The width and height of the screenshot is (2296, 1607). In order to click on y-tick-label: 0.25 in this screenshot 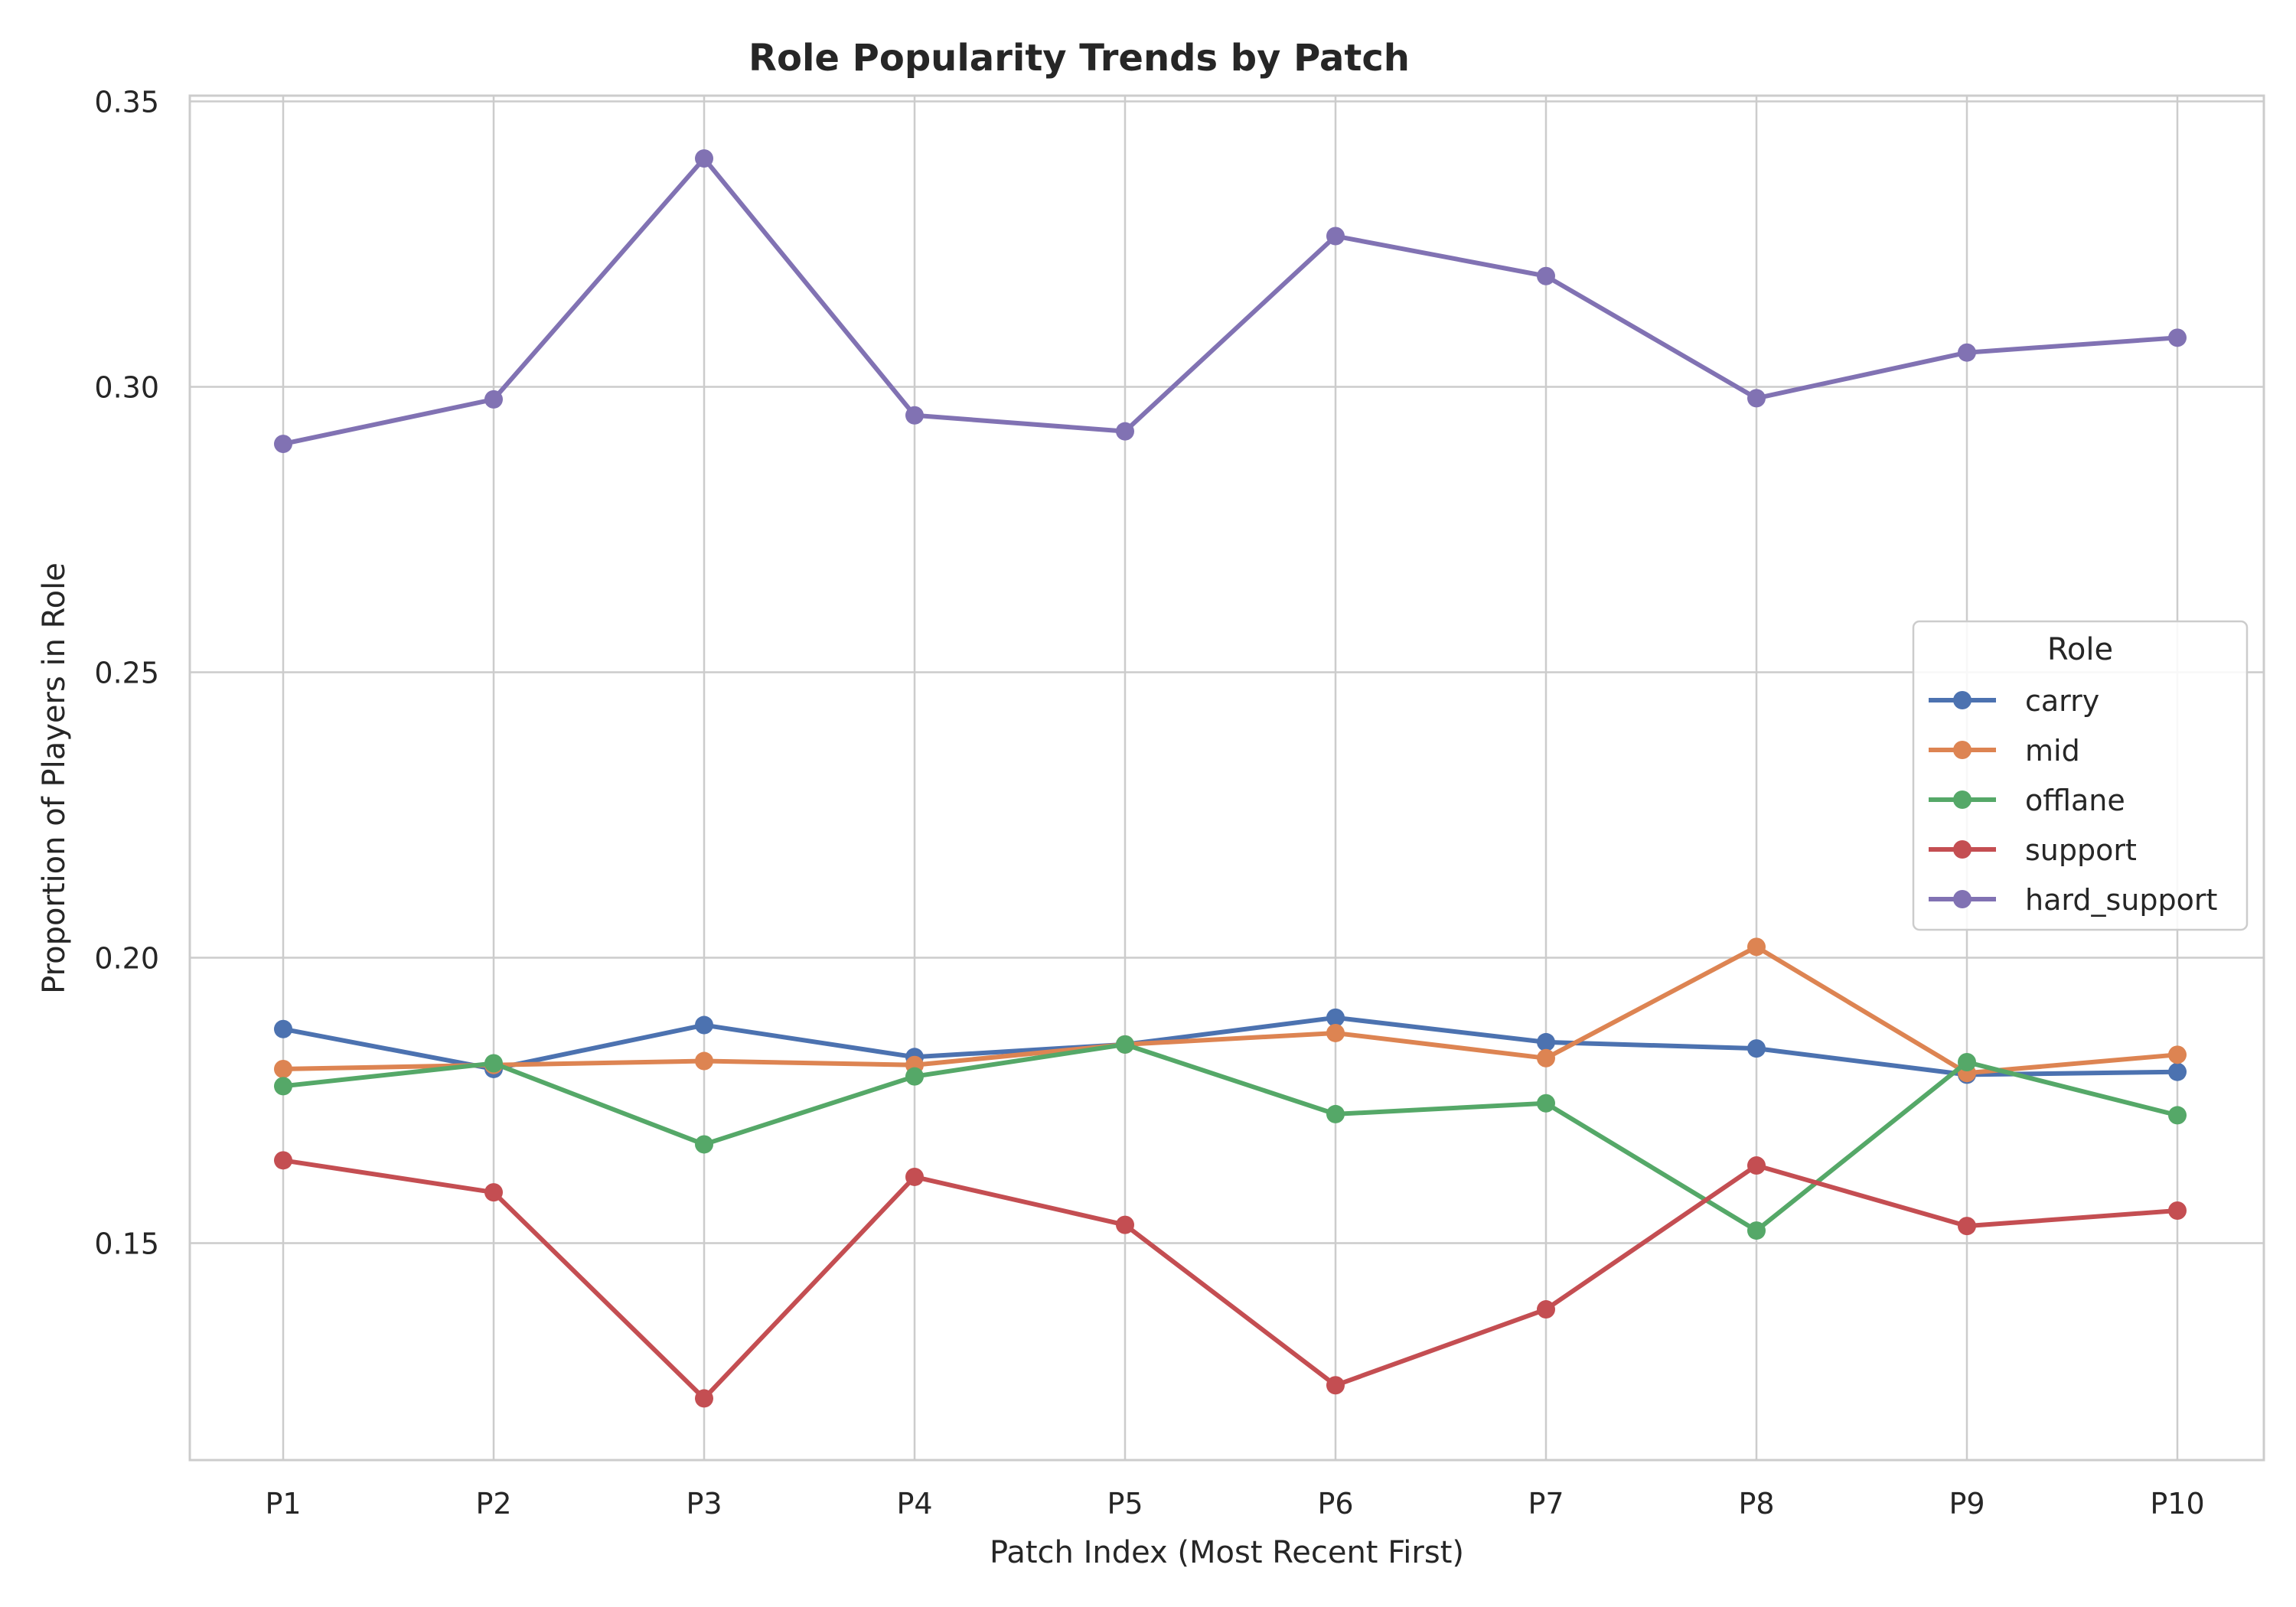, I will do `click(126, 672)`.